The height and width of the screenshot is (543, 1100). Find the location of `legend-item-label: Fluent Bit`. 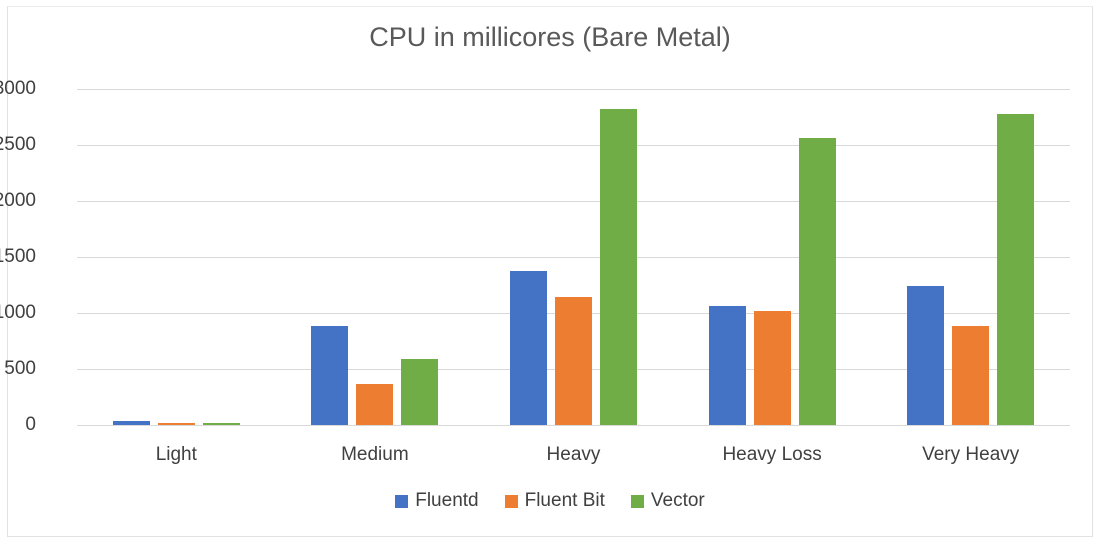

legend-item-label: Fluent Bit is located at coordinates (564, 500).